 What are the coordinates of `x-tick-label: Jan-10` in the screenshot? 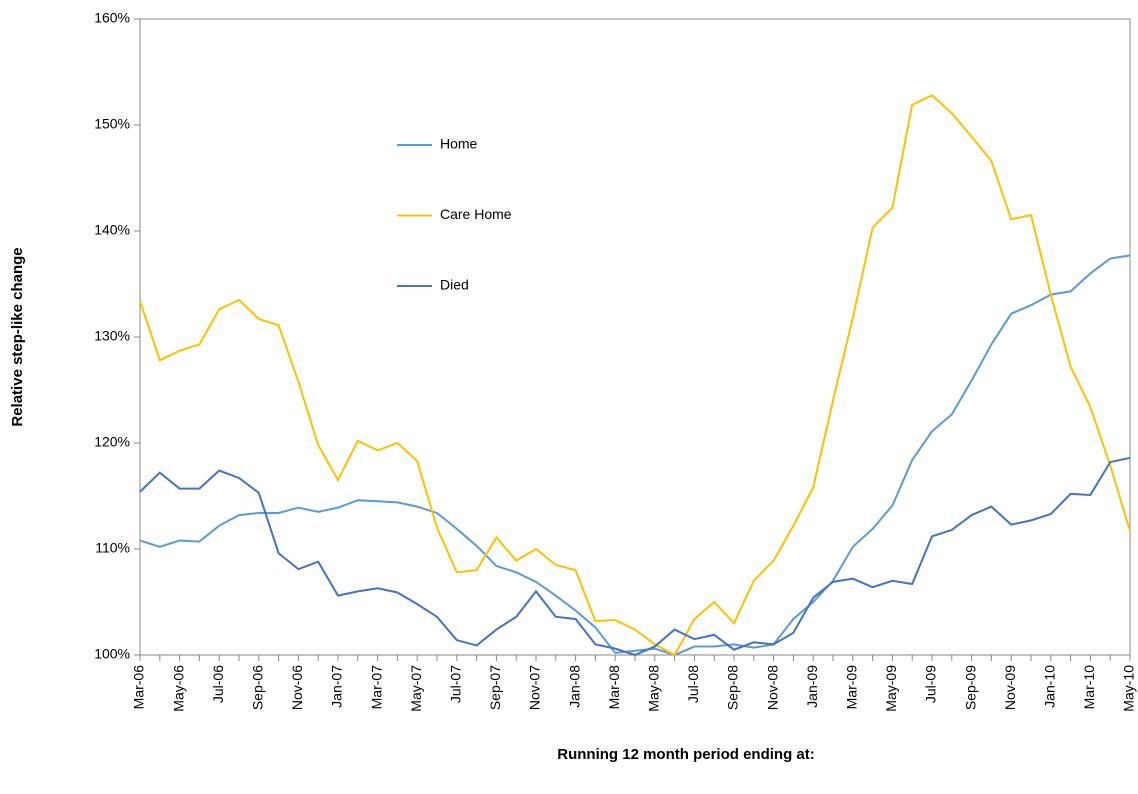 It's located at (1050, 686).